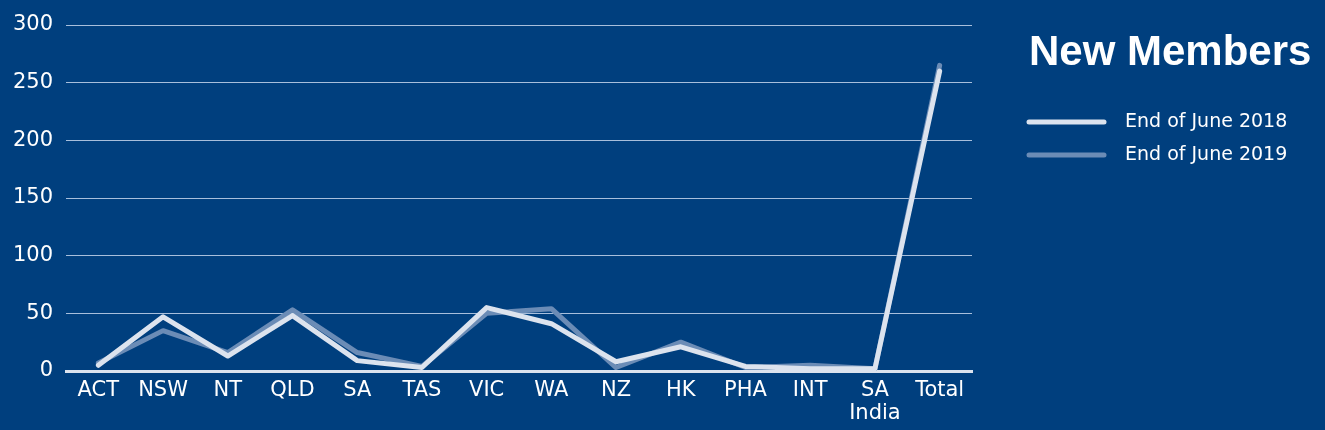 The image size is (1325, 430). Describe the element at coordinates (875, 400) in the screenshot. I see `x-tick-label: SA India` at that location.